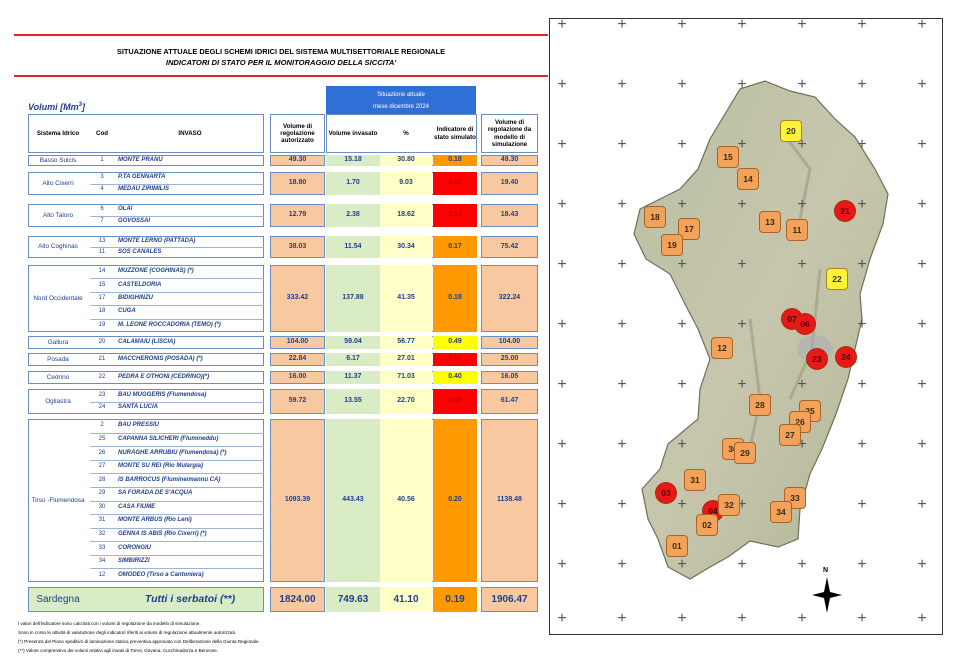  Describe the element at coordinates (102, 493) in the screenshot. I see `reservoir-code: 29` at that location.